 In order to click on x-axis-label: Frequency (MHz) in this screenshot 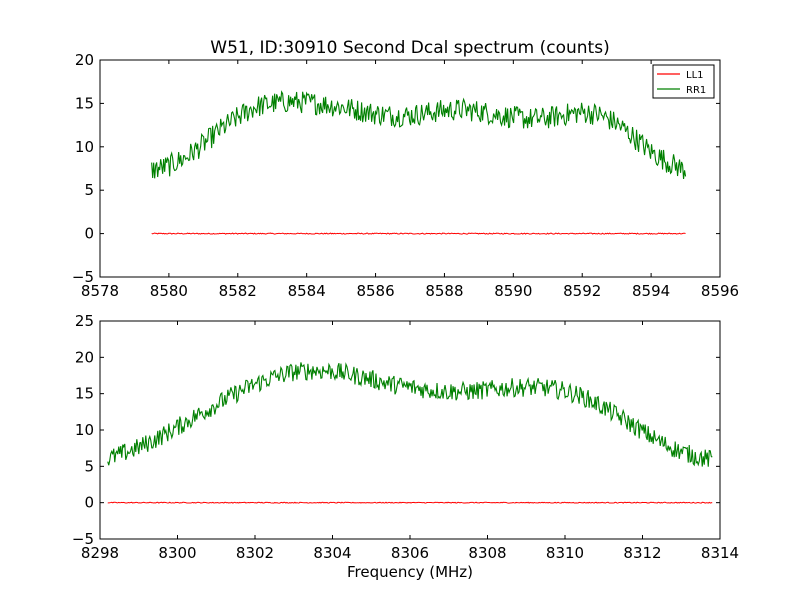, I will do `click(410, 572)`.